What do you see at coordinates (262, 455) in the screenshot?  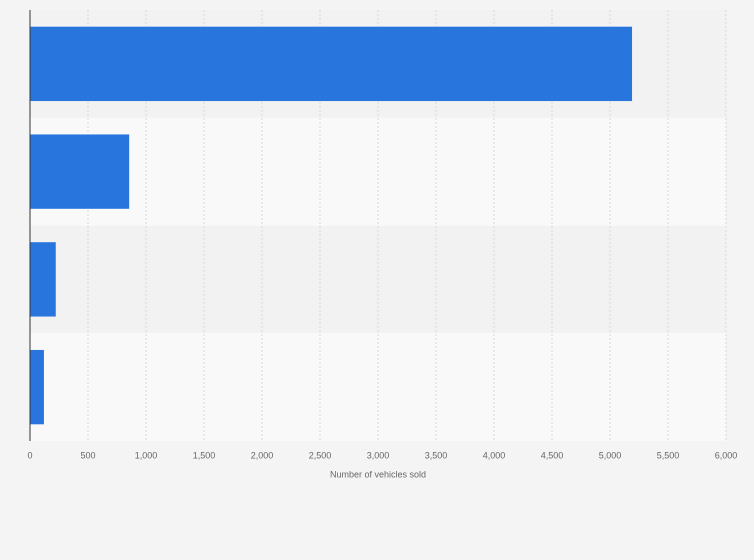 I see `x-tick-label: 2,000` at bounding box center [262, 455].